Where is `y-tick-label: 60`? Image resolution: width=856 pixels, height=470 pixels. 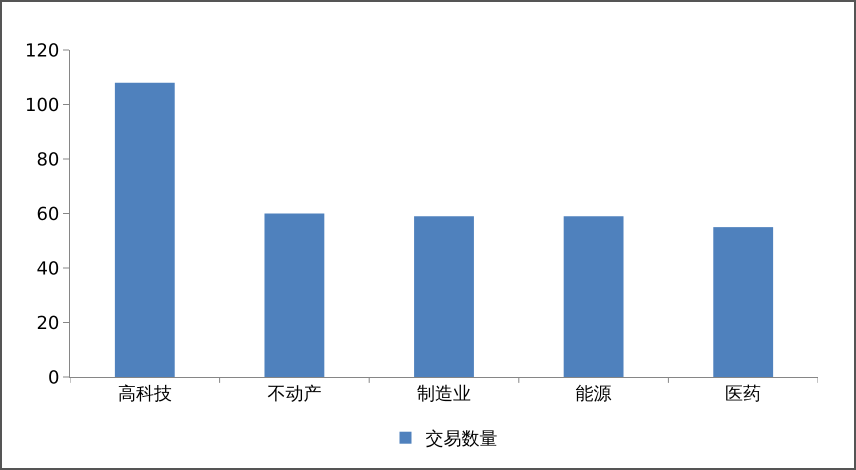
y-tick-label: 60 is located at coordinates (48, 214).